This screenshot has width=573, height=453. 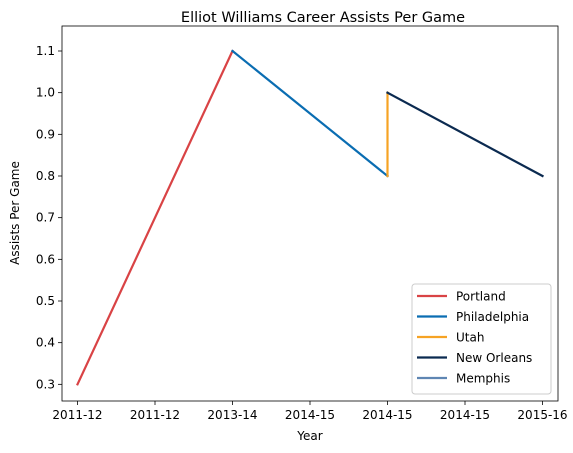 What do you see at coordinates (45, 176) in the screenshot?
I see `y-tick-label: 0.8` at bounding box center [45, 176].